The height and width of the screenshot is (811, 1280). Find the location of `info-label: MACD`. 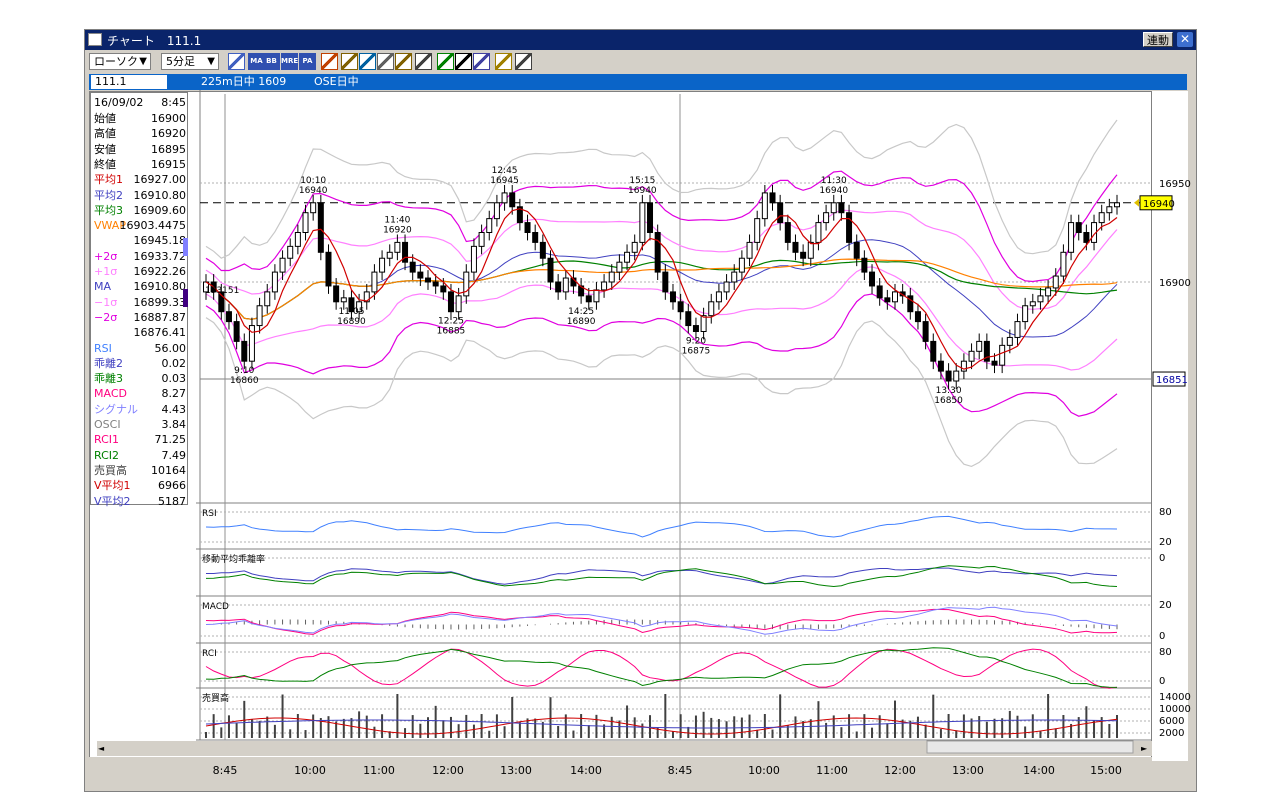

info-label: MACD is located at coordinates (110, 394).